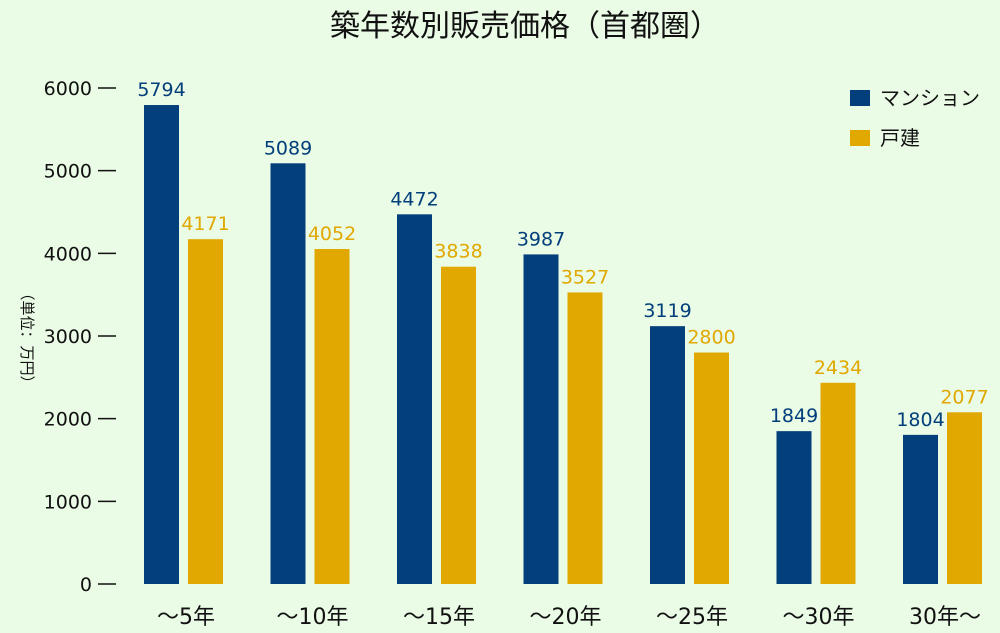 The image size is (1000, 633). Describe the element at coordinates (900, 138) in the screenshot. I see `legend-label: 戸建` at that location.